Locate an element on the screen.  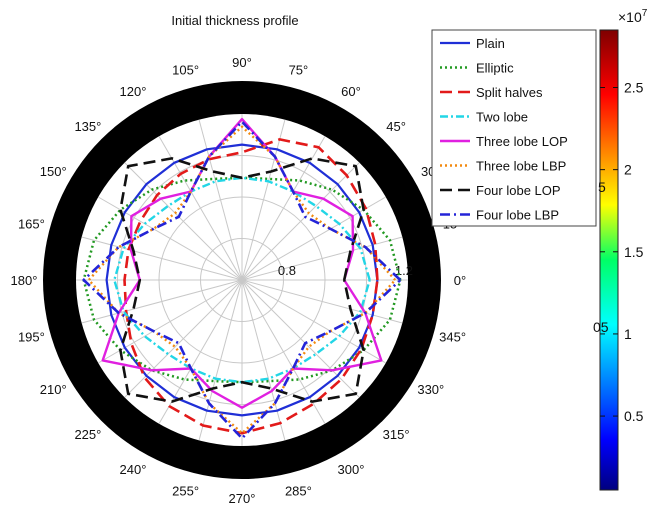
angle-tick-label: 285° is located at coordinates (298, 491).